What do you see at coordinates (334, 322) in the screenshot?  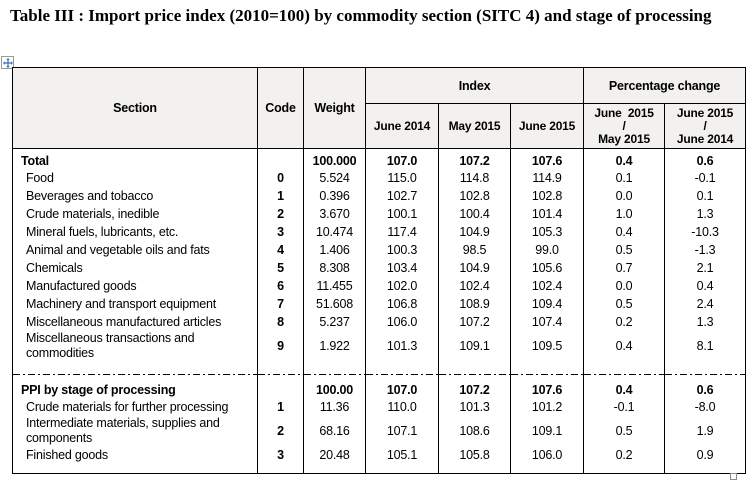 I see `weight-cell: 5.237` at bounding box center [334, 322].